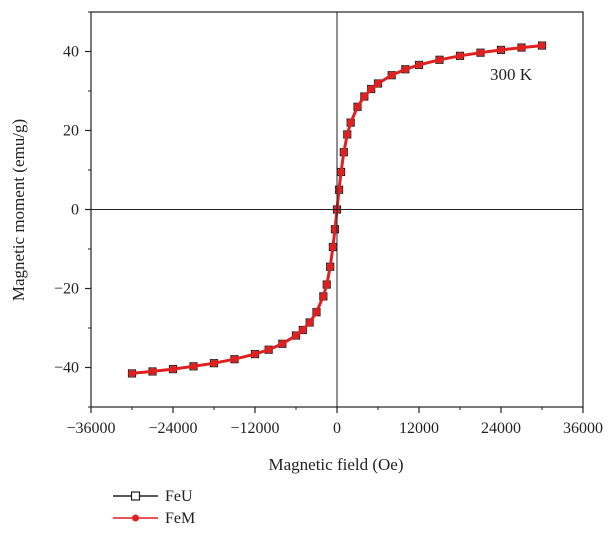 The image size is (611, 536). Describe the element at coordinates (71, 52) in the screenshot. I see `y-tick-label: 40` at that location.